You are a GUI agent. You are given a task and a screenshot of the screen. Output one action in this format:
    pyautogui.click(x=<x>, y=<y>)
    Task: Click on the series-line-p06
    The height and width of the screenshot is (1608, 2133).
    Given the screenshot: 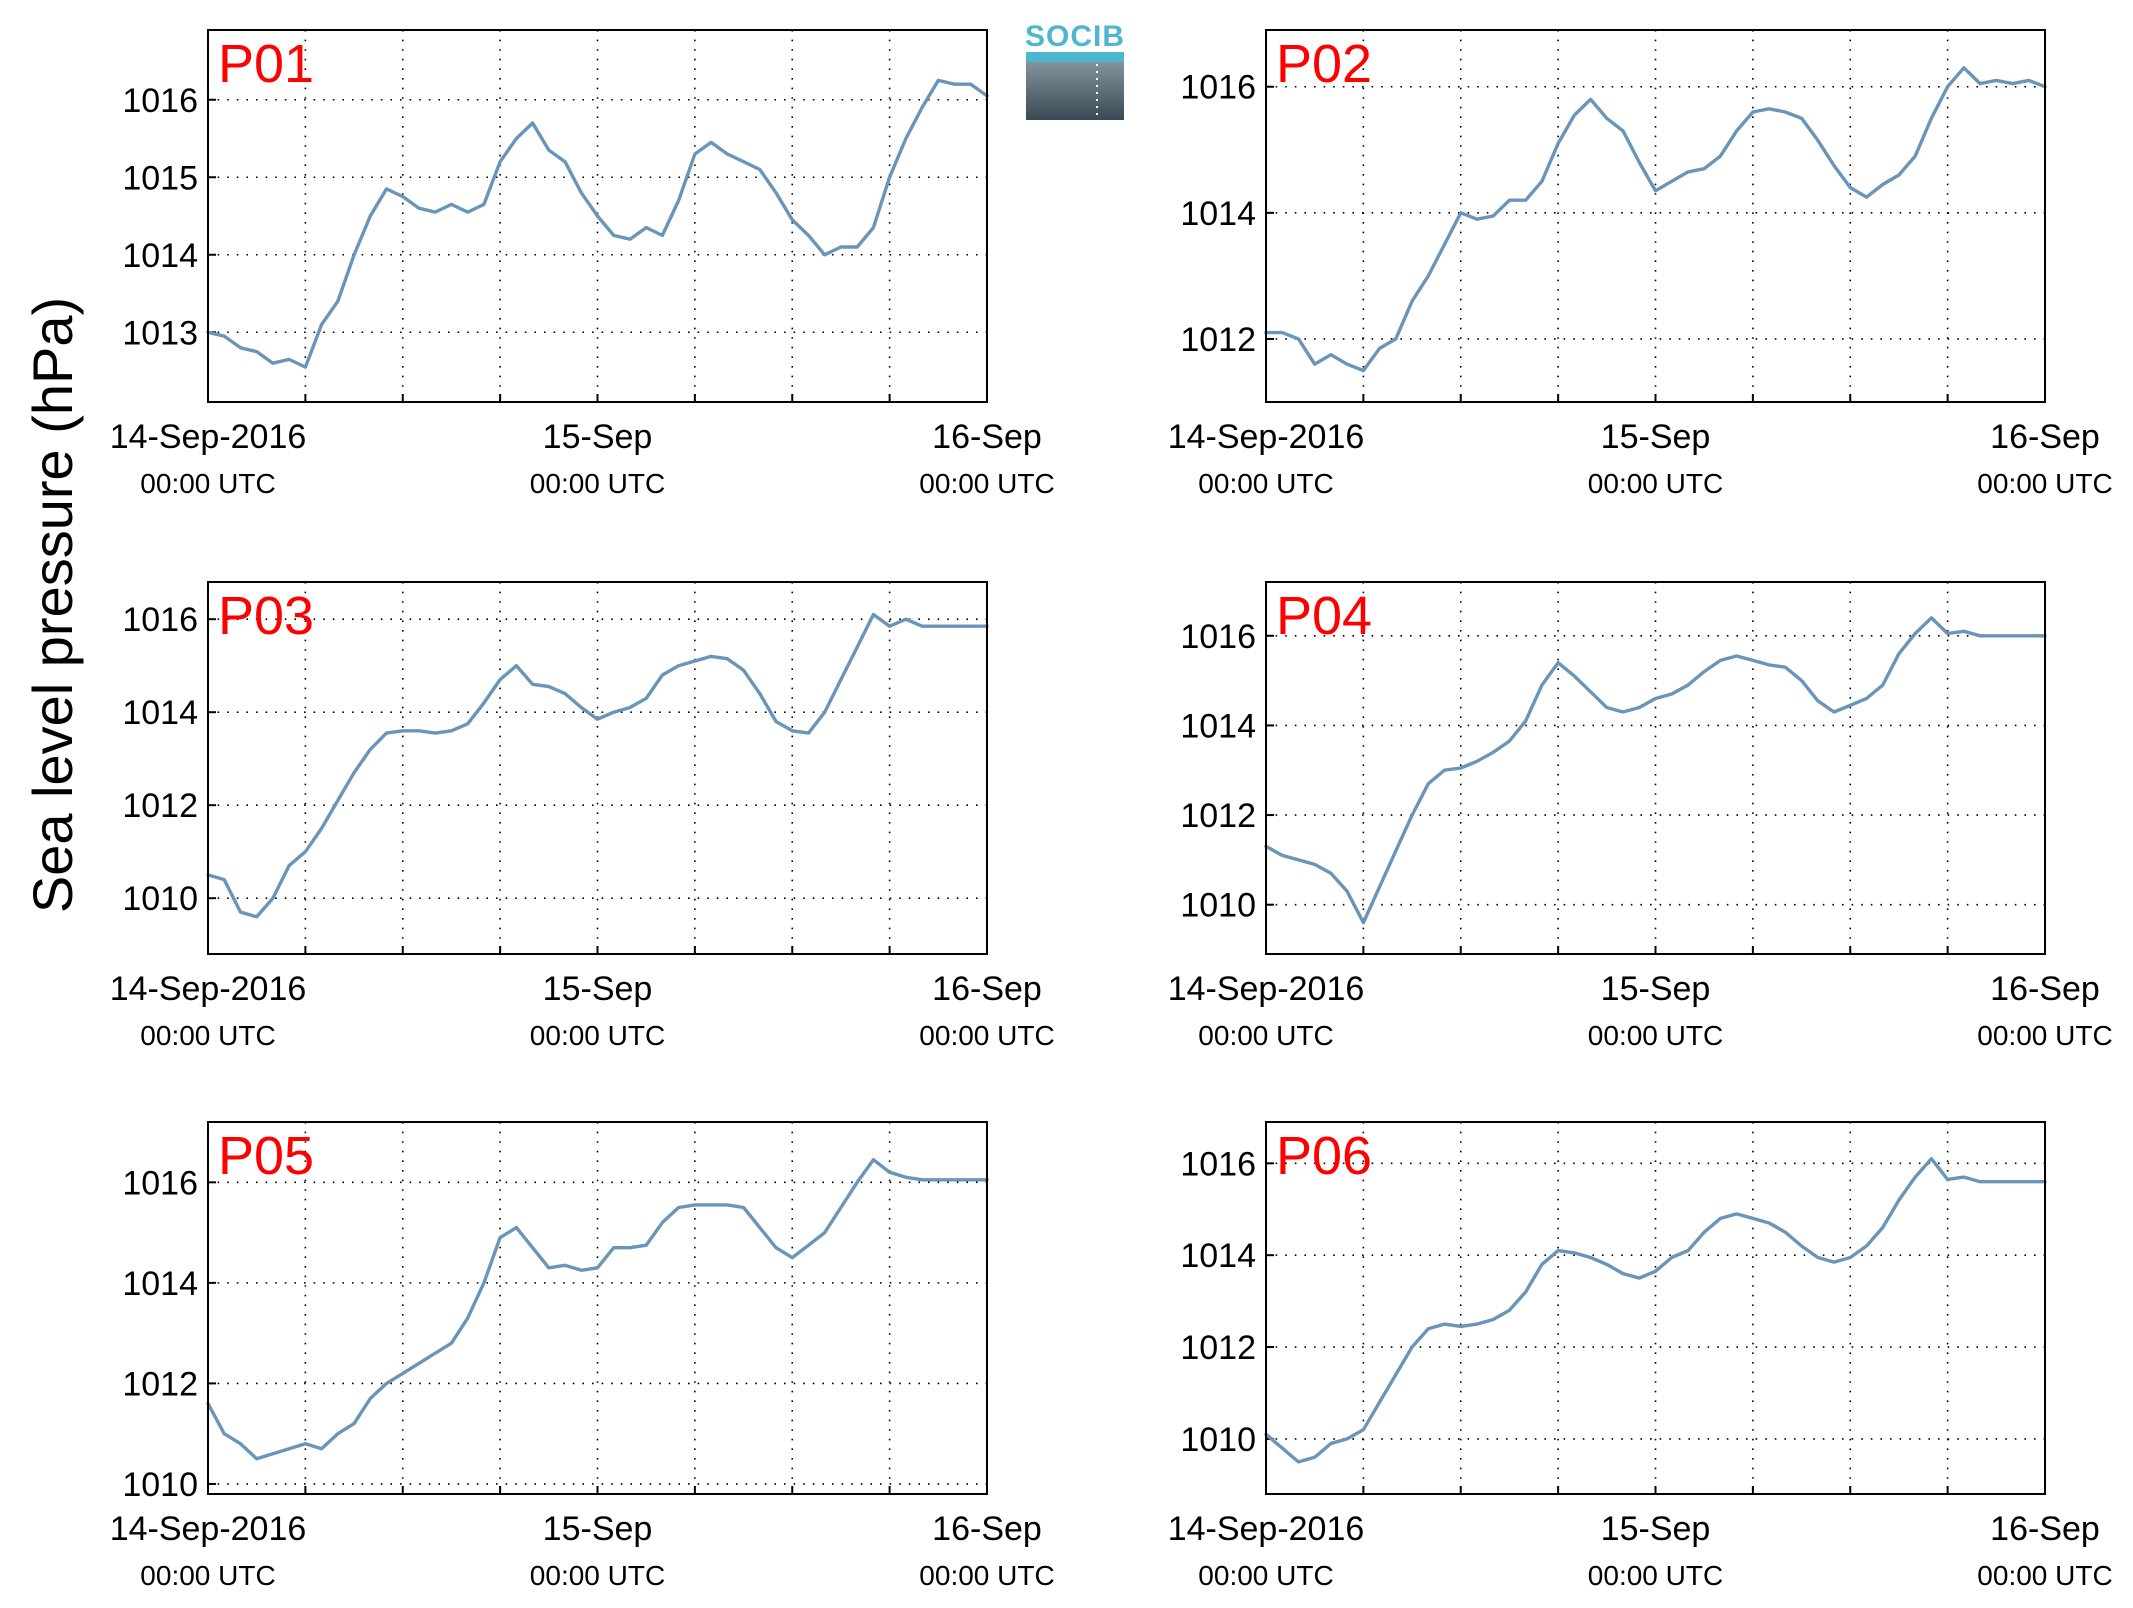 What is the action you would take?
    pyautogui.click(x=1655, y=1310)
    